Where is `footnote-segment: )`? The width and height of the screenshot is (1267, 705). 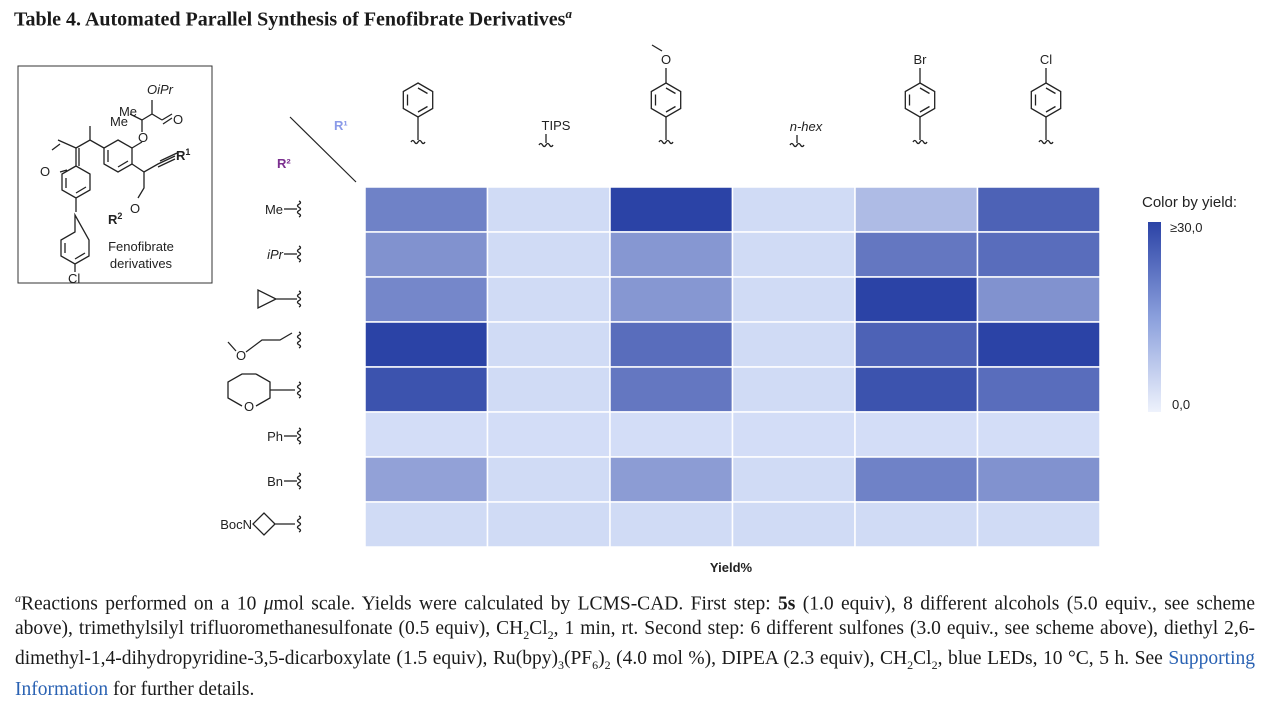 footnote-segment: ) is located at coordinates (601, 659).